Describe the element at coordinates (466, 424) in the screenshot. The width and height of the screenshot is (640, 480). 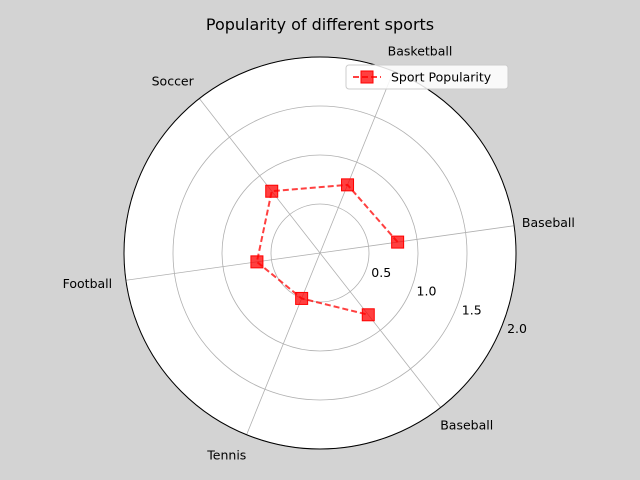
I see `category-label-6: Baseball` at that location.